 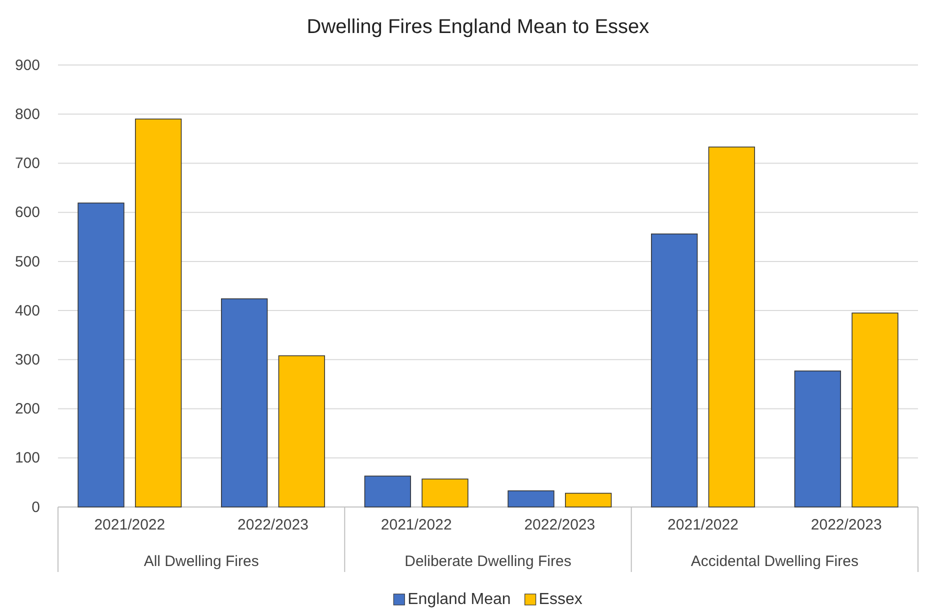 What do you see at coordinates (27, 409) in the screenshot?
I see `y-tick-label: 200` at bounding box center [27, 409].